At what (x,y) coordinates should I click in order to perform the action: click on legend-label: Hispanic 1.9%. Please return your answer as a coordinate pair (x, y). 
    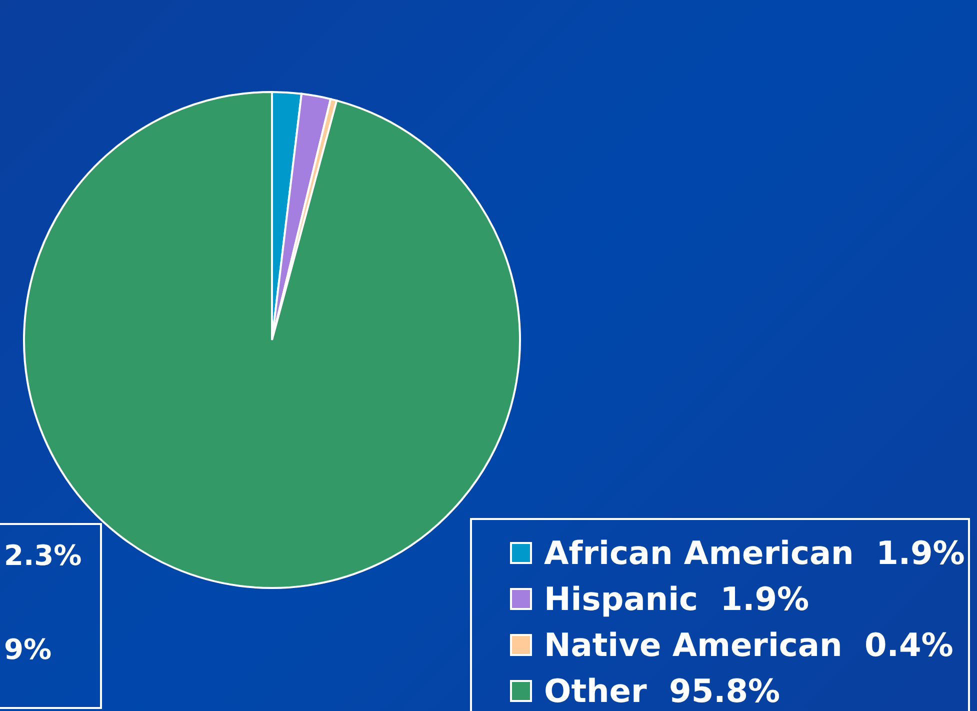
    Looking at the image, I should click on (677, 599).